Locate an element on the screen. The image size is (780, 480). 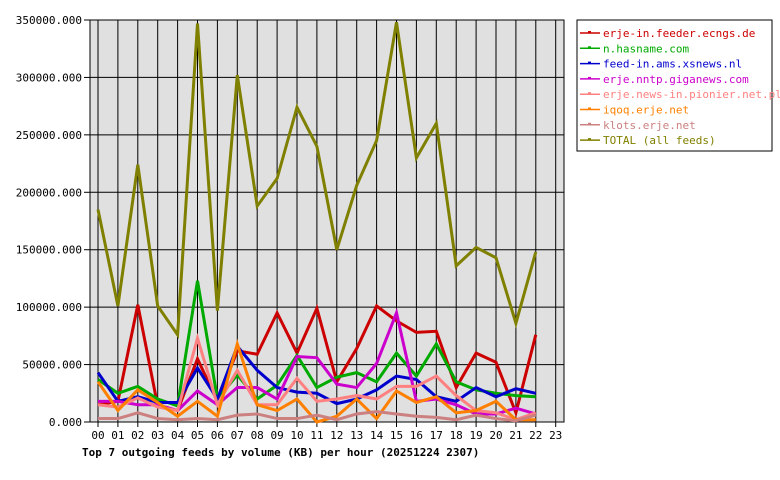
legend-item: erje-in.feeder.ecngs.de is located at coordinates (667, 33).